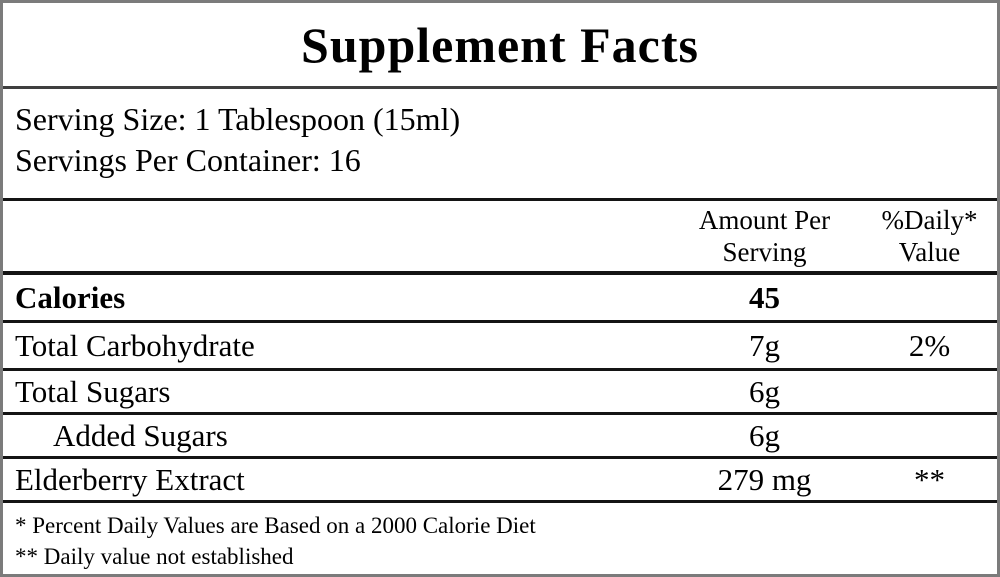  Describe the element at coordinates (764, 479) in the screenshot. I see `nutrient-amount: 279 mg` at that location.